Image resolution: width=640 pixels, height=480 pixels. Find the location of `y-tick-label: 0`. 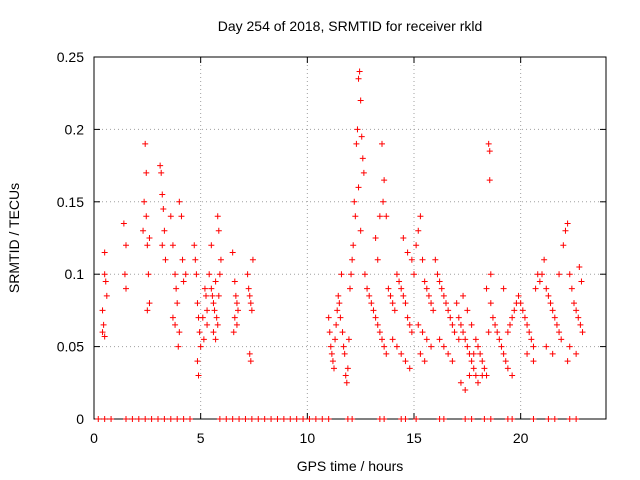

y-tick-label: 0 is located at coordinates (80, 419).